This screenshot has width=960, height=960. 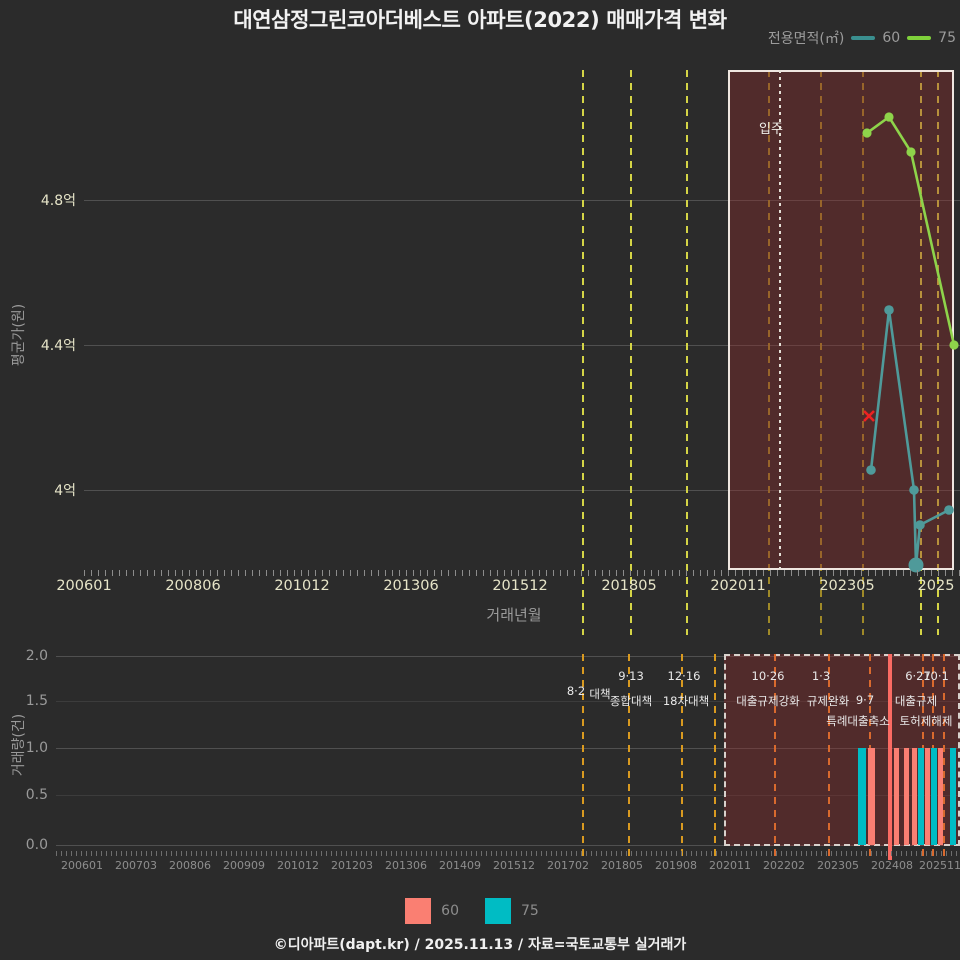 What do you see at coordinates (600, 694) in the screenshot?
I see `policy-name-1: 대책` at bounding box center [600, 694].